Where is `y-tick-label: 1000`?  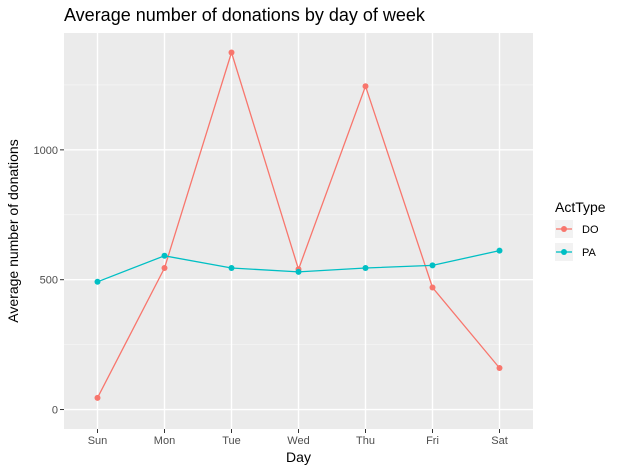
y-tick-label: 1000 is located at coordinates (46, 151).